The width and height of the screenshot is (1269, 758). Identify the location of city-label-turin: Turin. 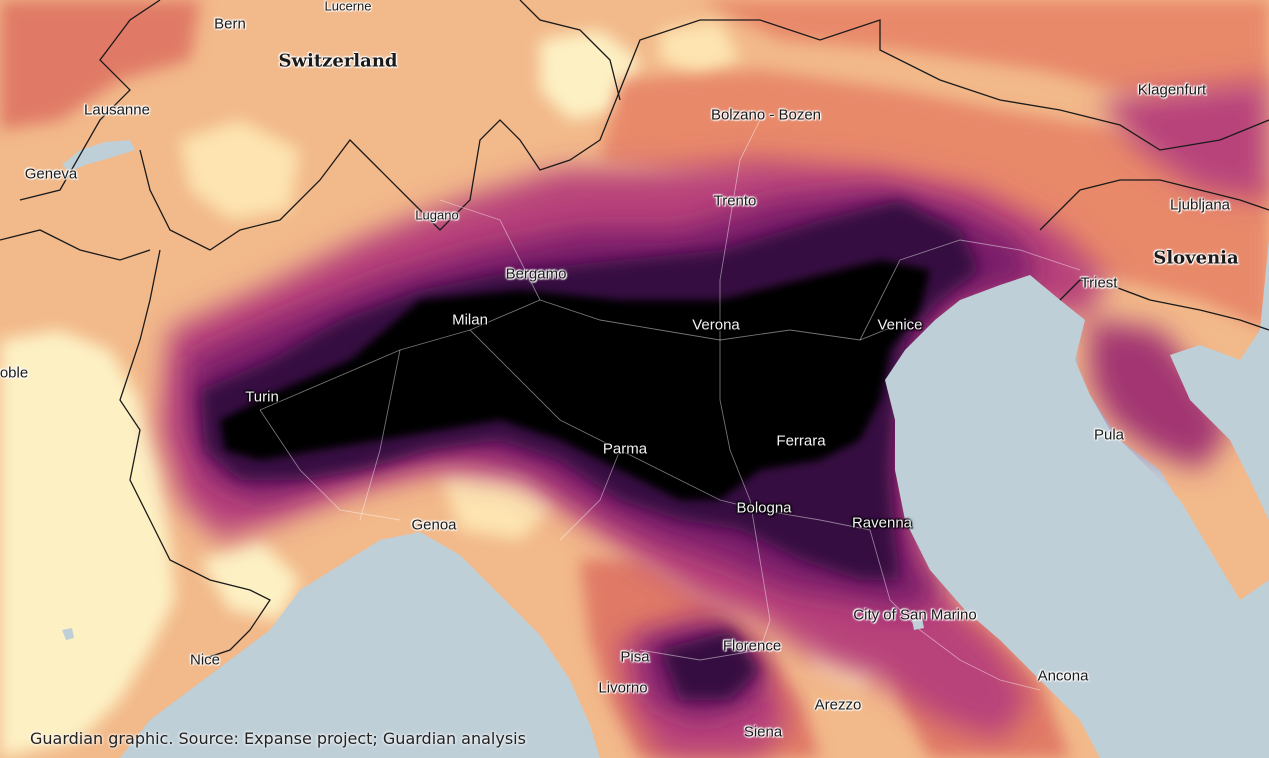
(262, 397).